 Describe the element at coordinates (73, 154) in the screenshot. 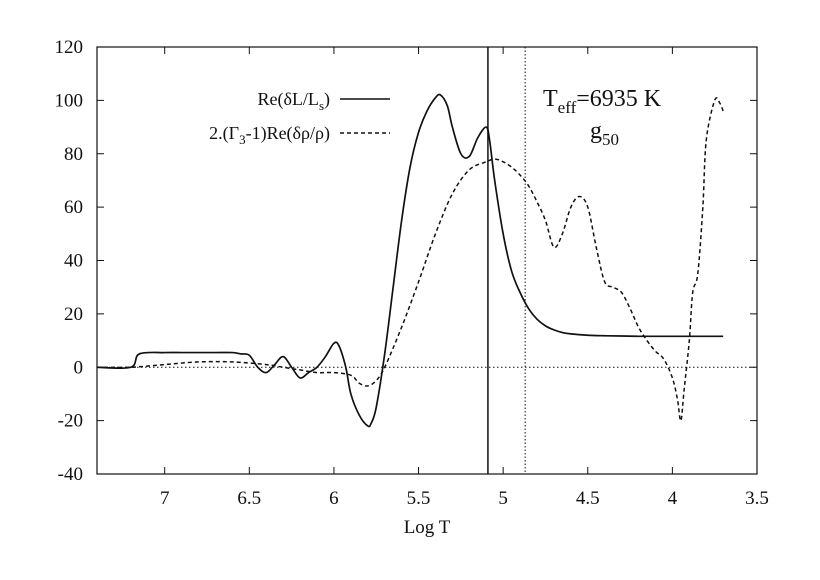

I see `y-tick-label: 80` at that location.